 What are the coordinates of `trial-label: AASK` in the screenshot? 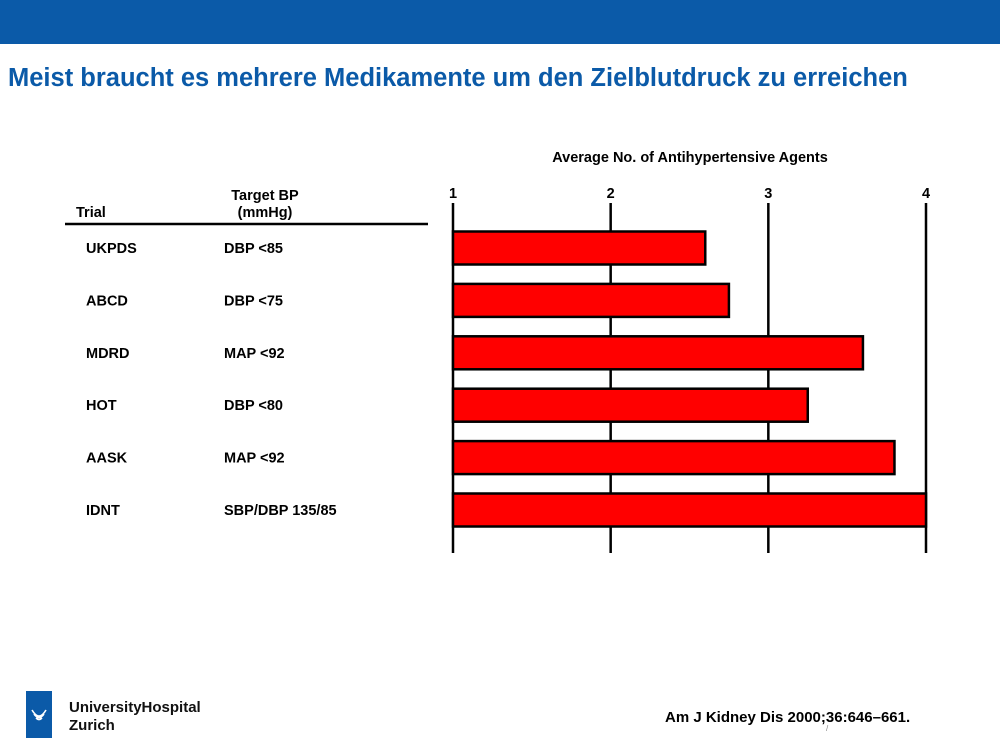 It's located at (107, 459).